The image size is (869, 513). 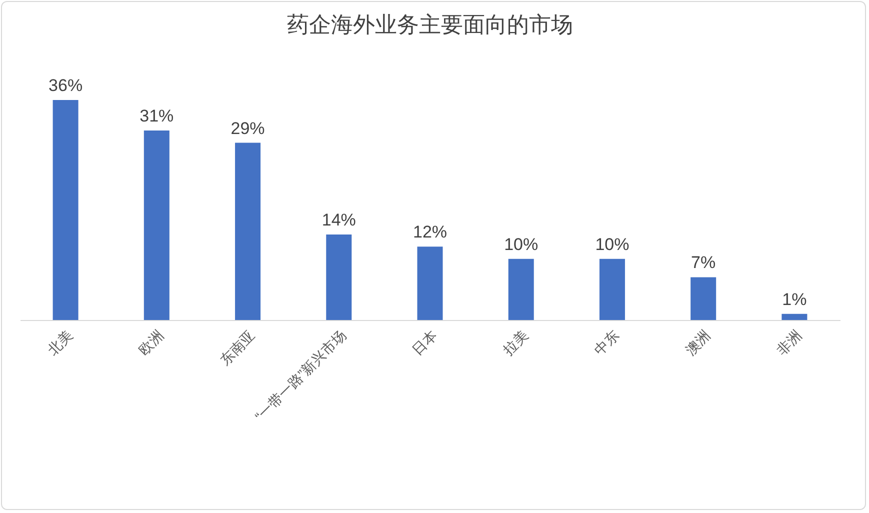 I want to click on data-label: 36%, so click(x=65, y=85).